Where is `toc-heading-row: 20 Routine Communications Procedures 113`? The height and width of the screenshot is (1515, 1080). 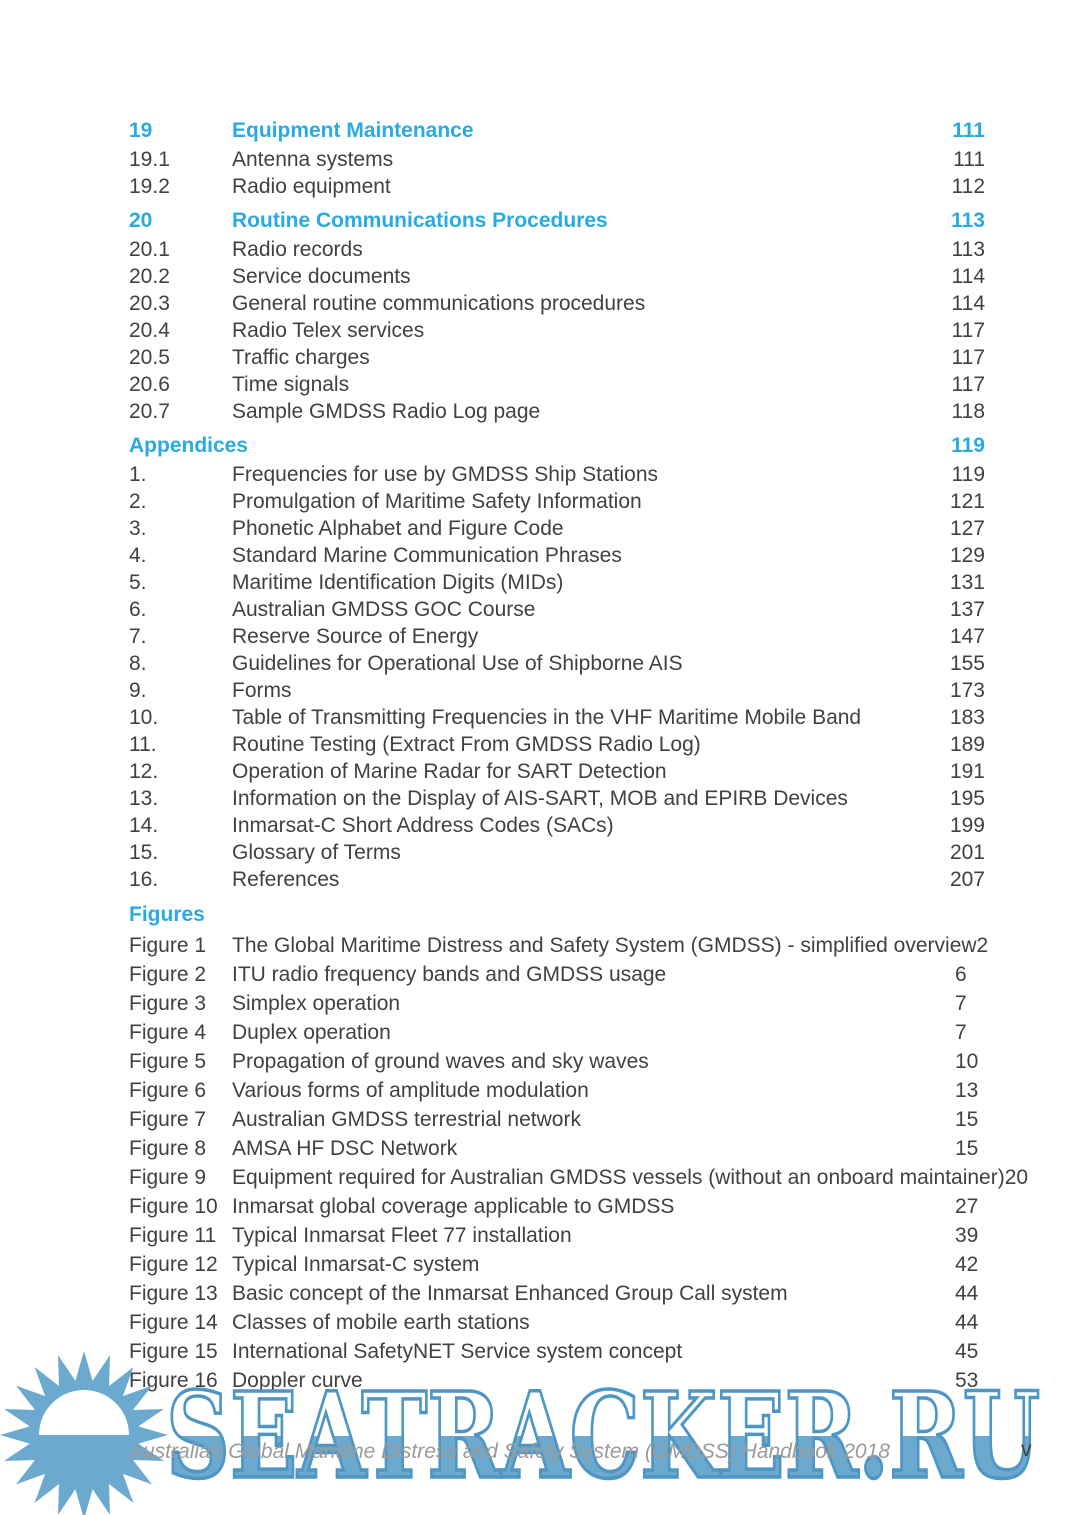 toc-heading-row: 20 Routine Communications Procedures 113 is located at coordinates (557, 220).